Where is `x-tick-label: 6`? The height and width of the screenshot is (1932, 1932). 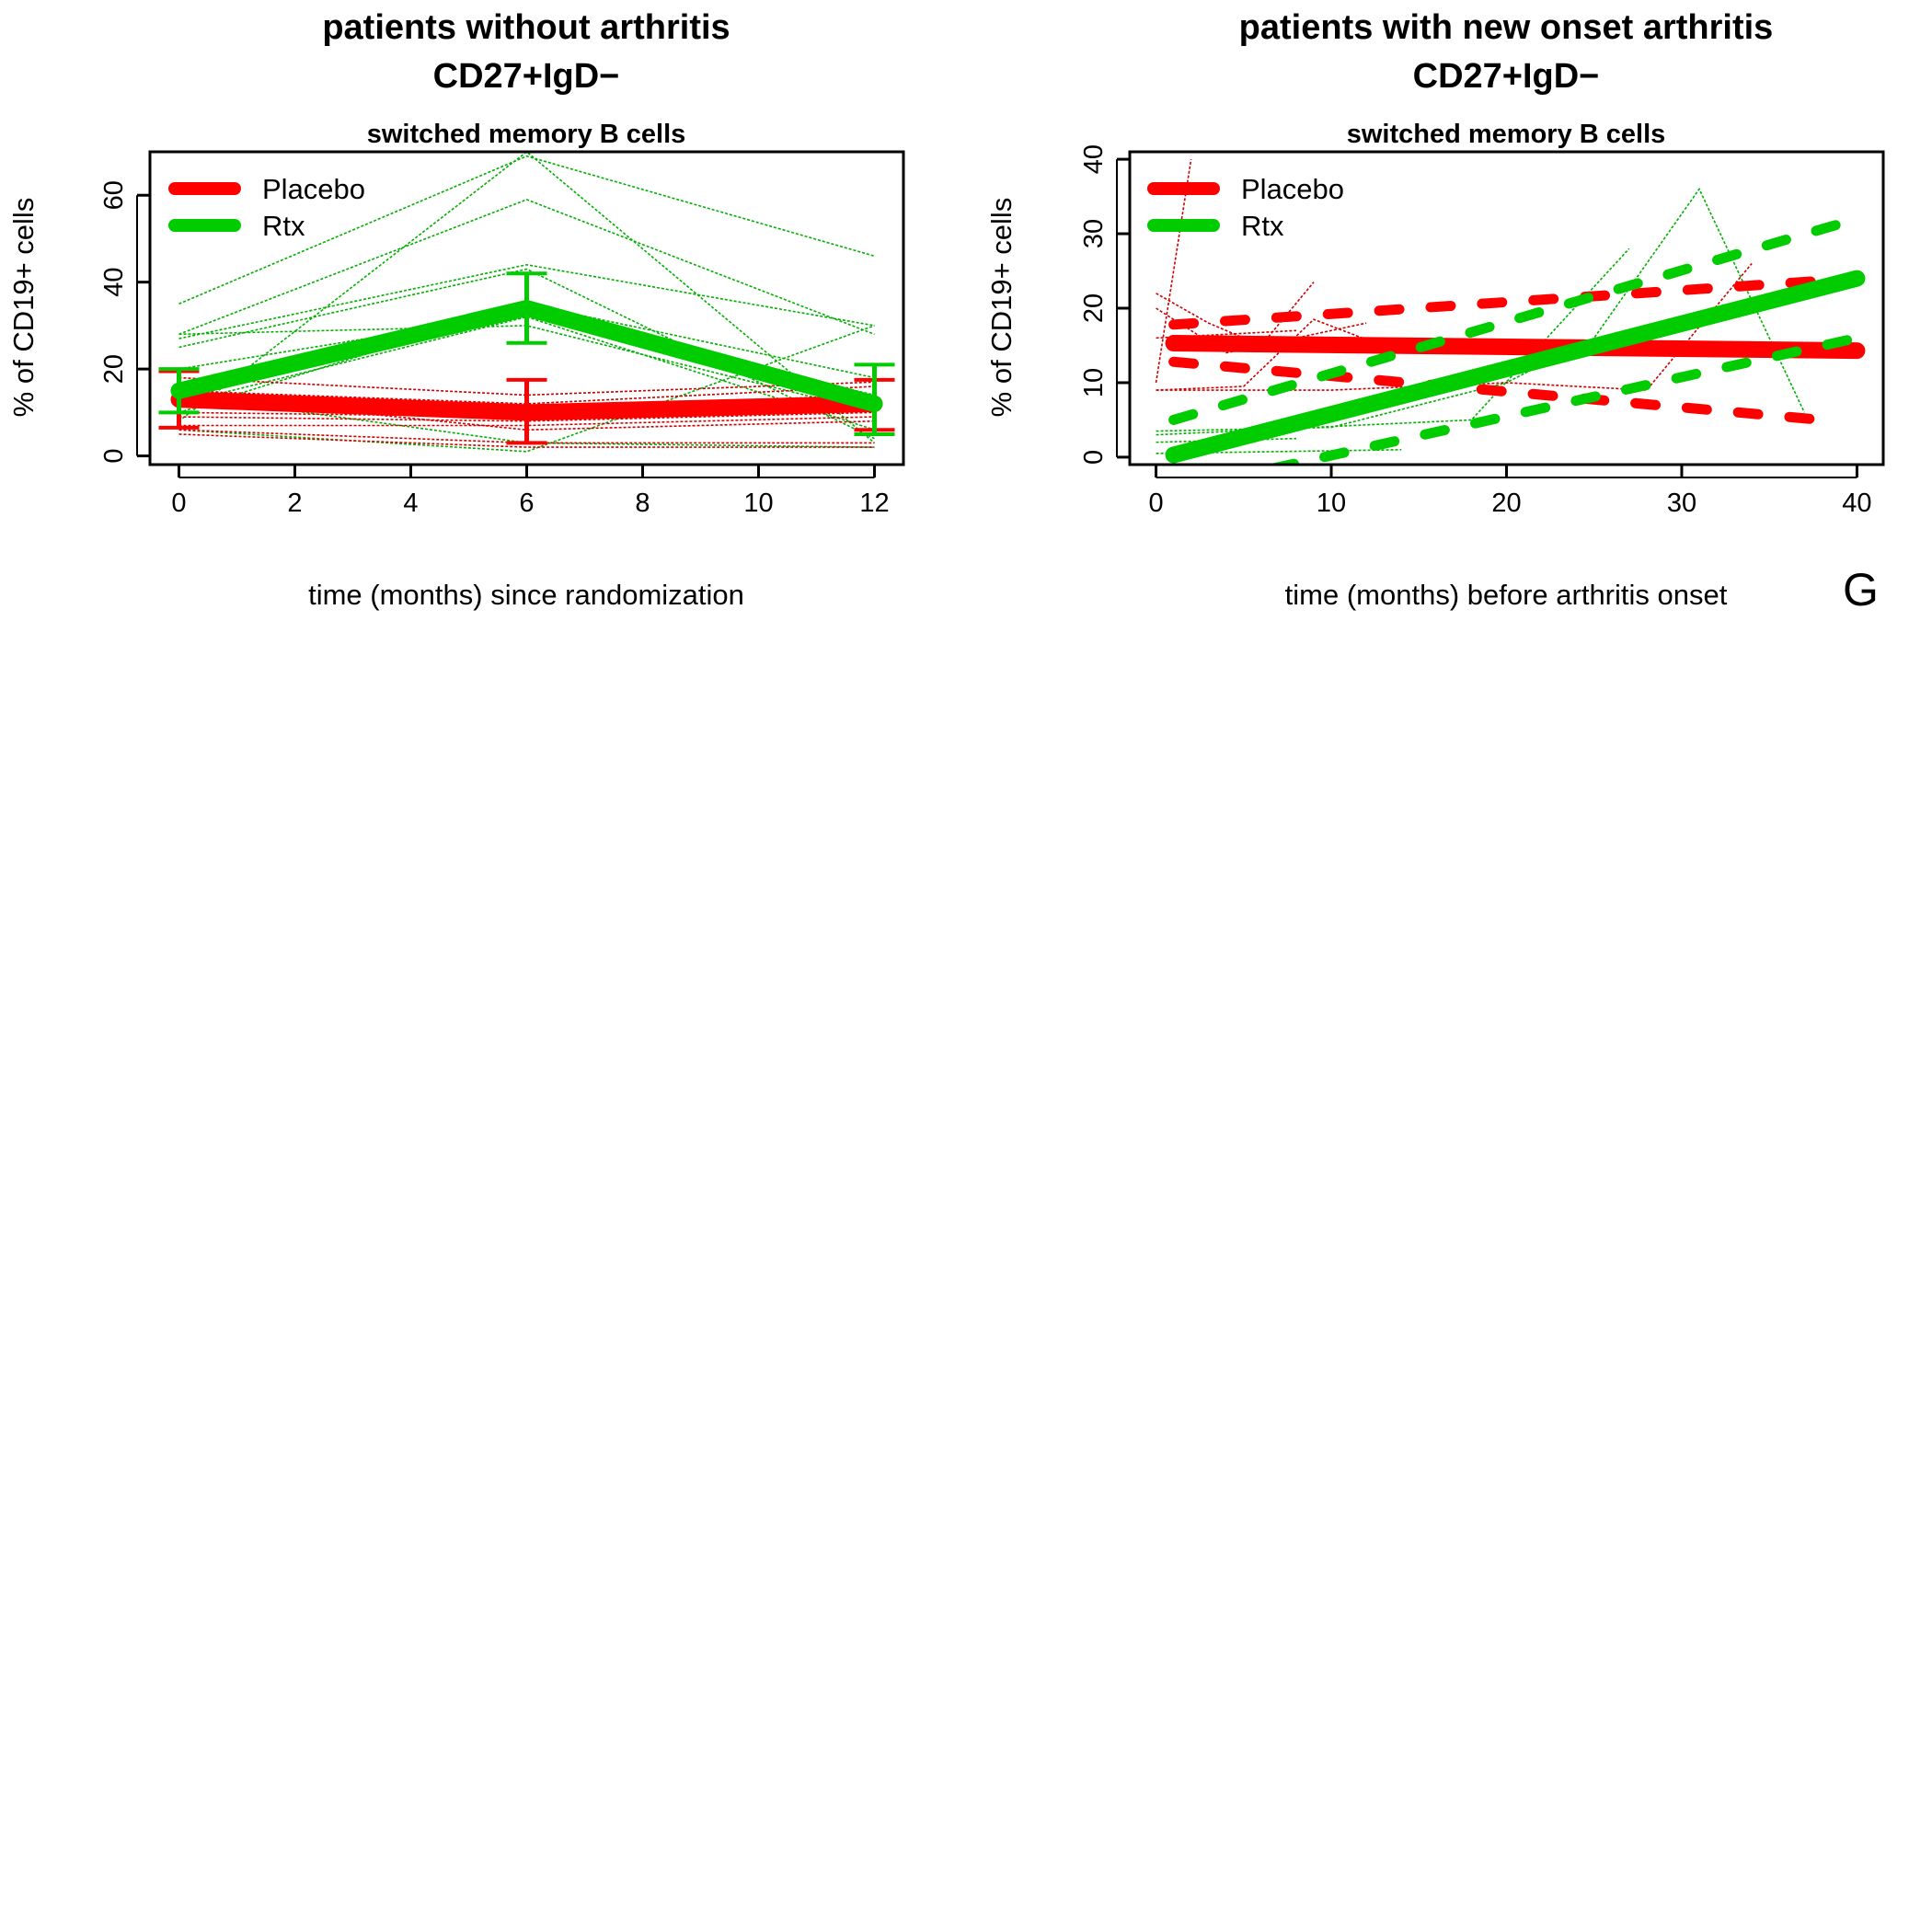
x-tick-label: 6 is located at coordinates (526, 503).